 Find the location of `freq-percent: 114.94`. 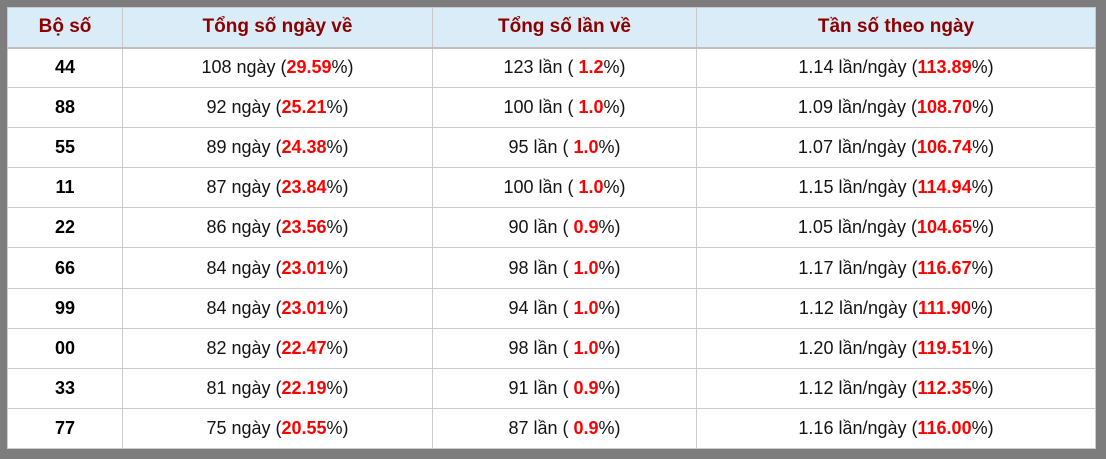

freq-percent: 114.94 is located at coordinates (944, 187).